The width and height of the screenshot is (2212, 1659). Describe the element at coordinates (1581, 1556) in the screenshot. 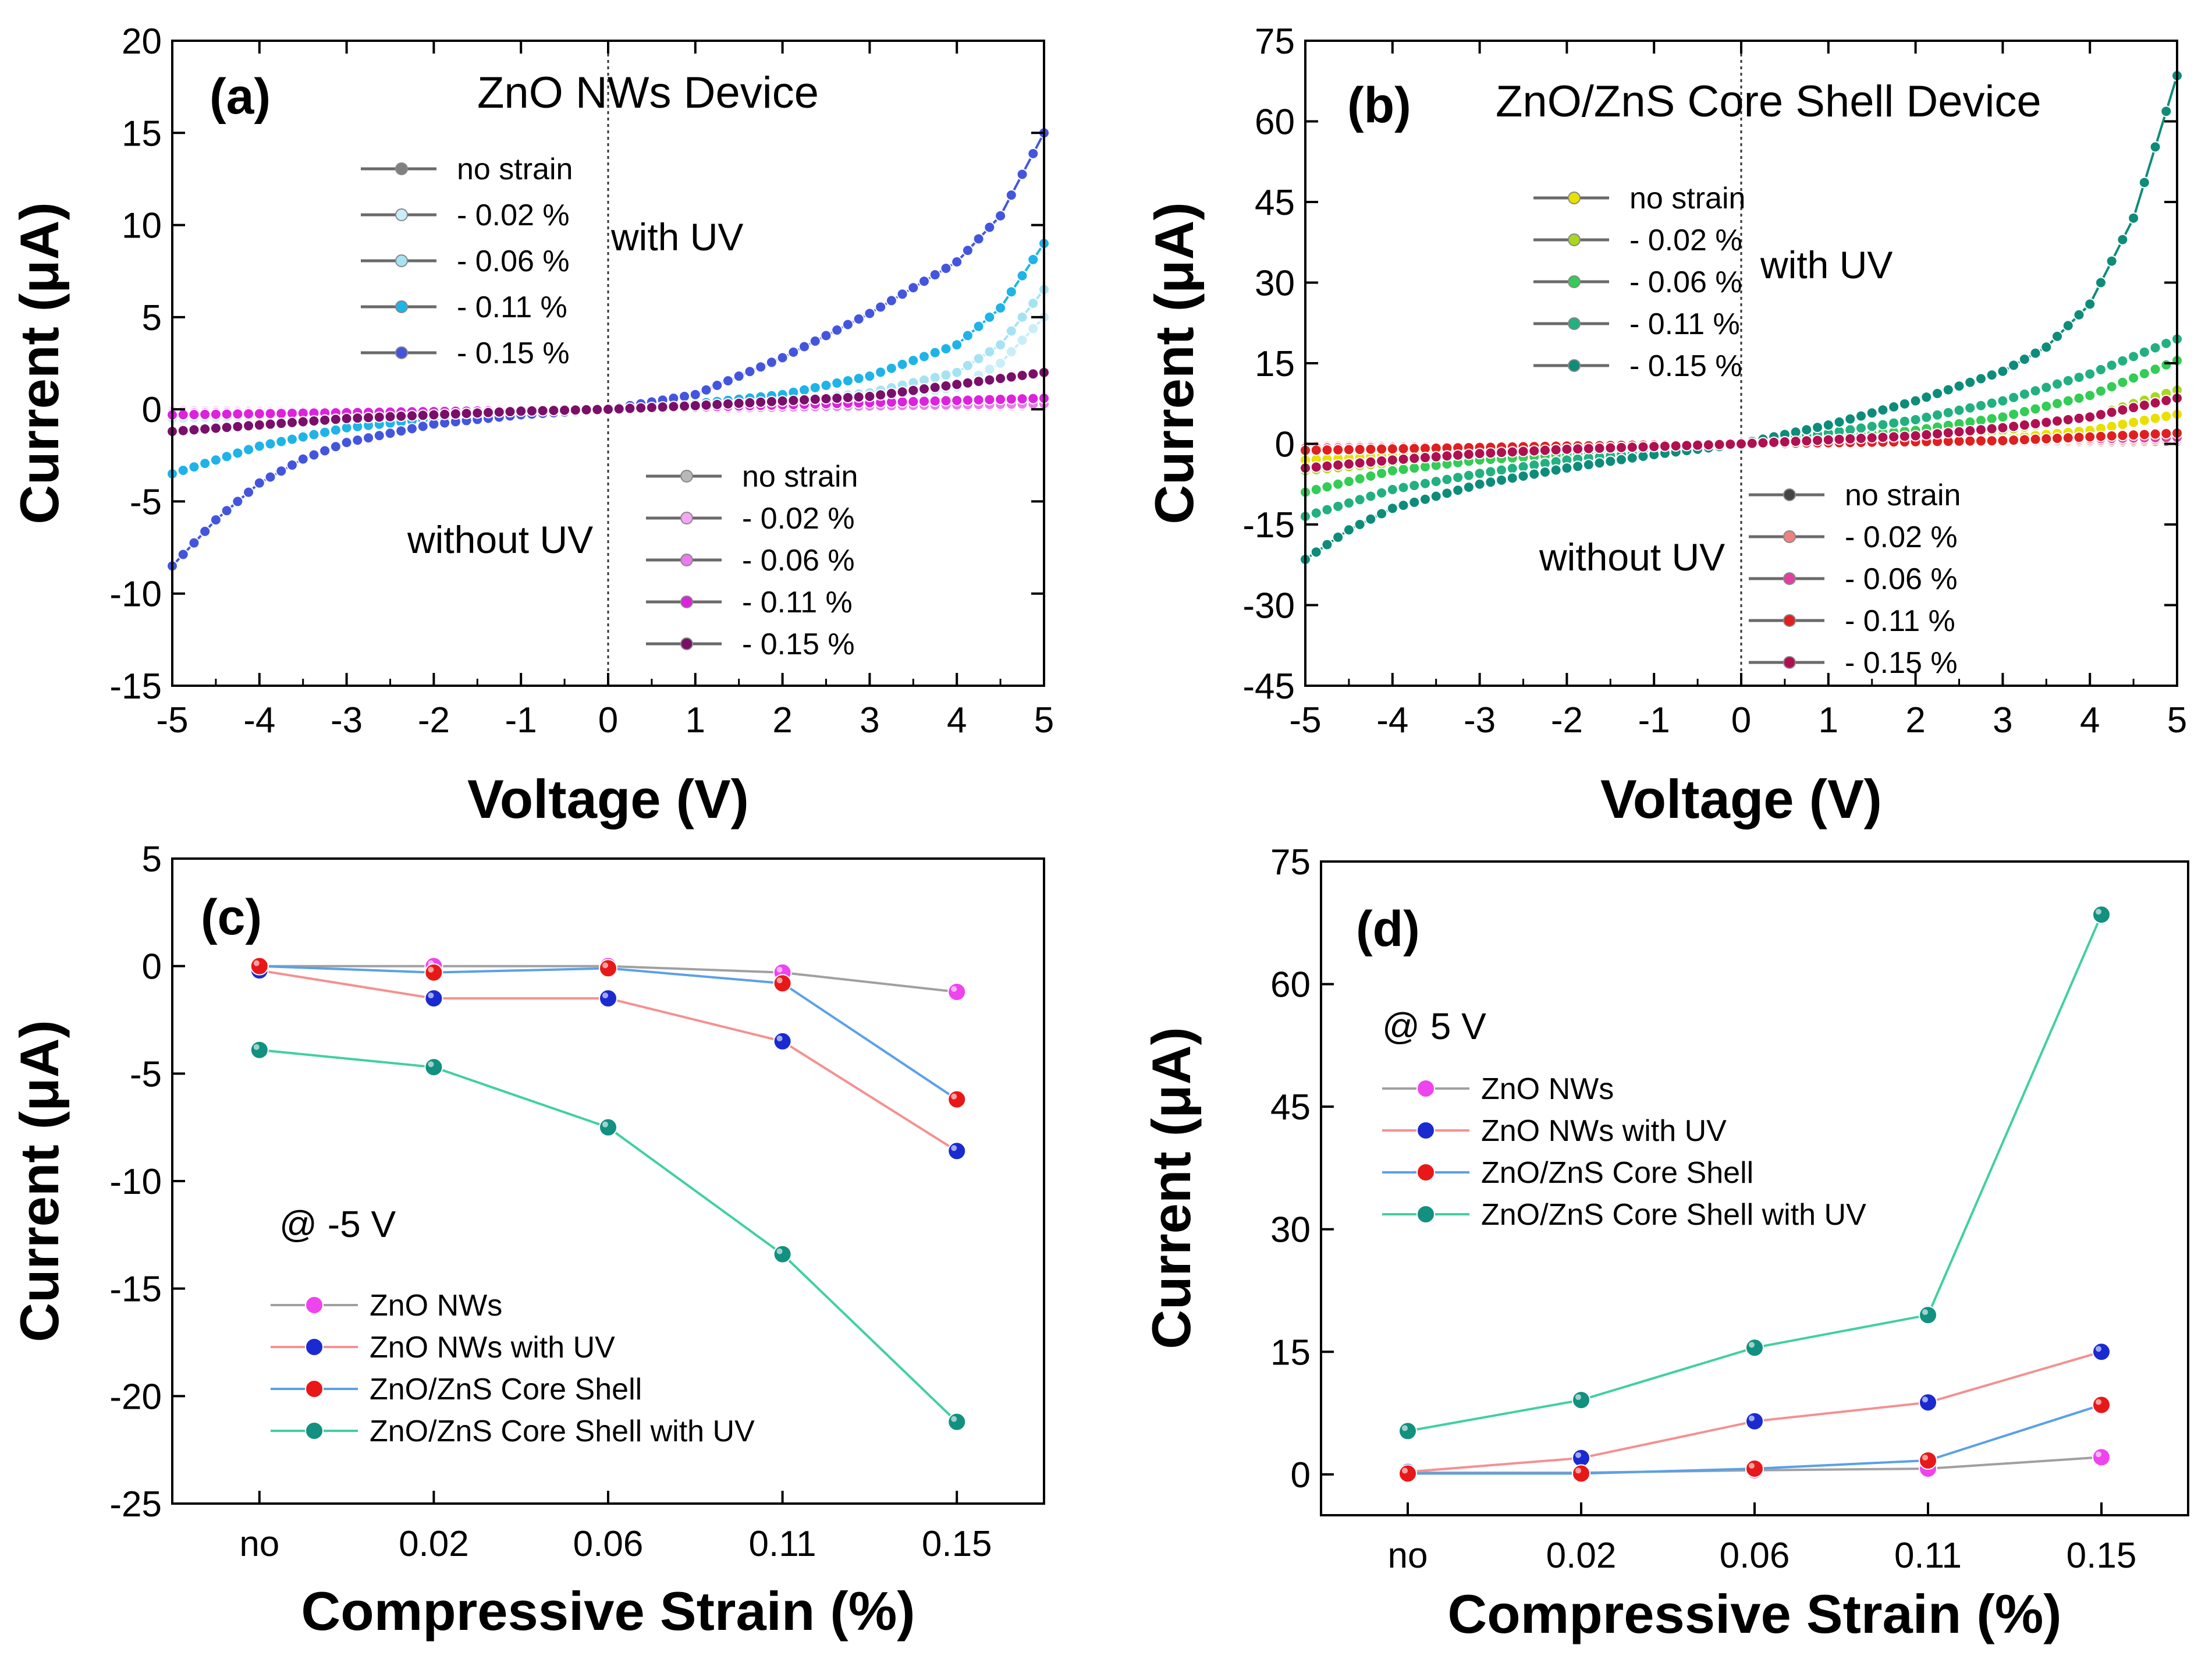

I see `x-tick-label: 0.02` at that location.